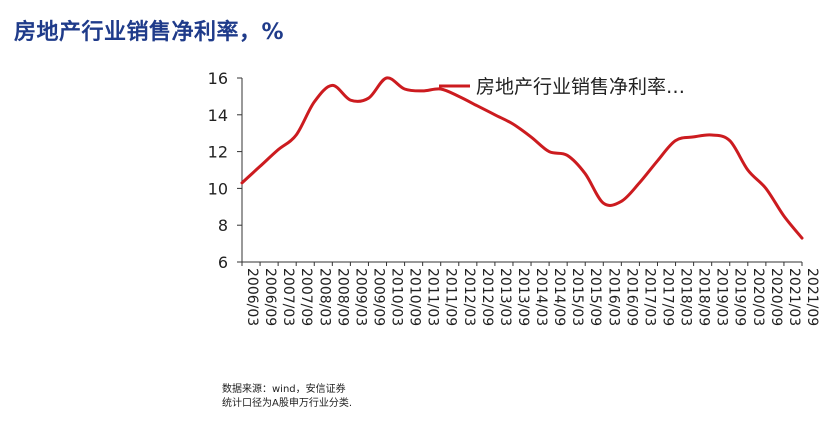 The image size is (836, 435). Describe the element at coordinates (288, 297) in the screenshot. I see `x-tick-label: 2007/03` at that location.